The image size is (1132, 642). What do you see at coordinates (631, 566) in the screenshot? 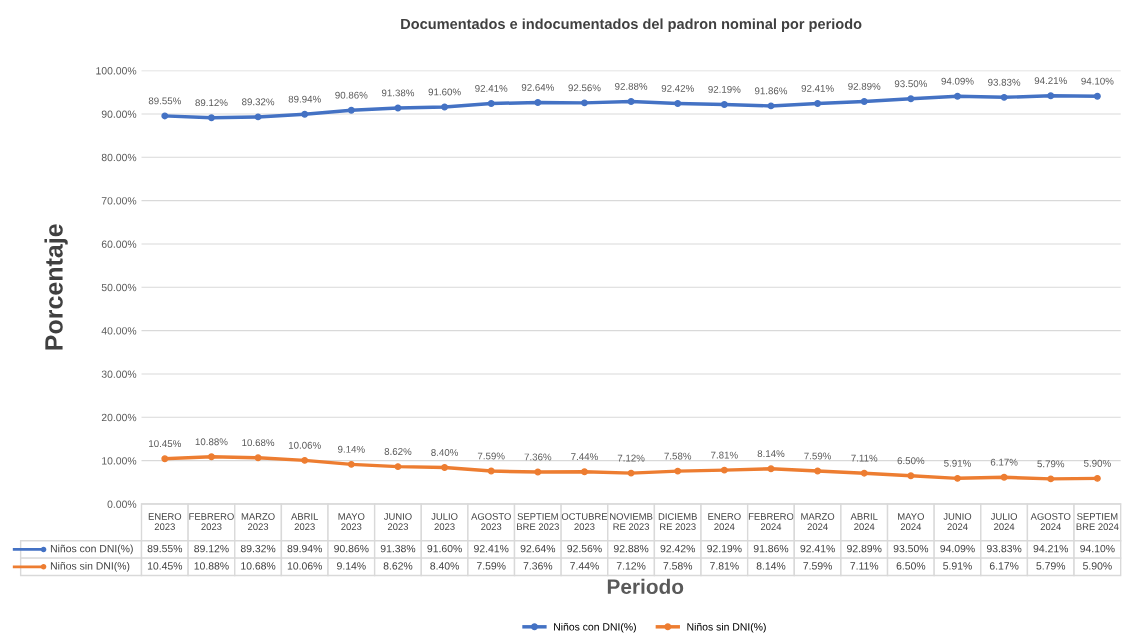
I see `data-label: 7.12%` at bounding box center [631, 566].